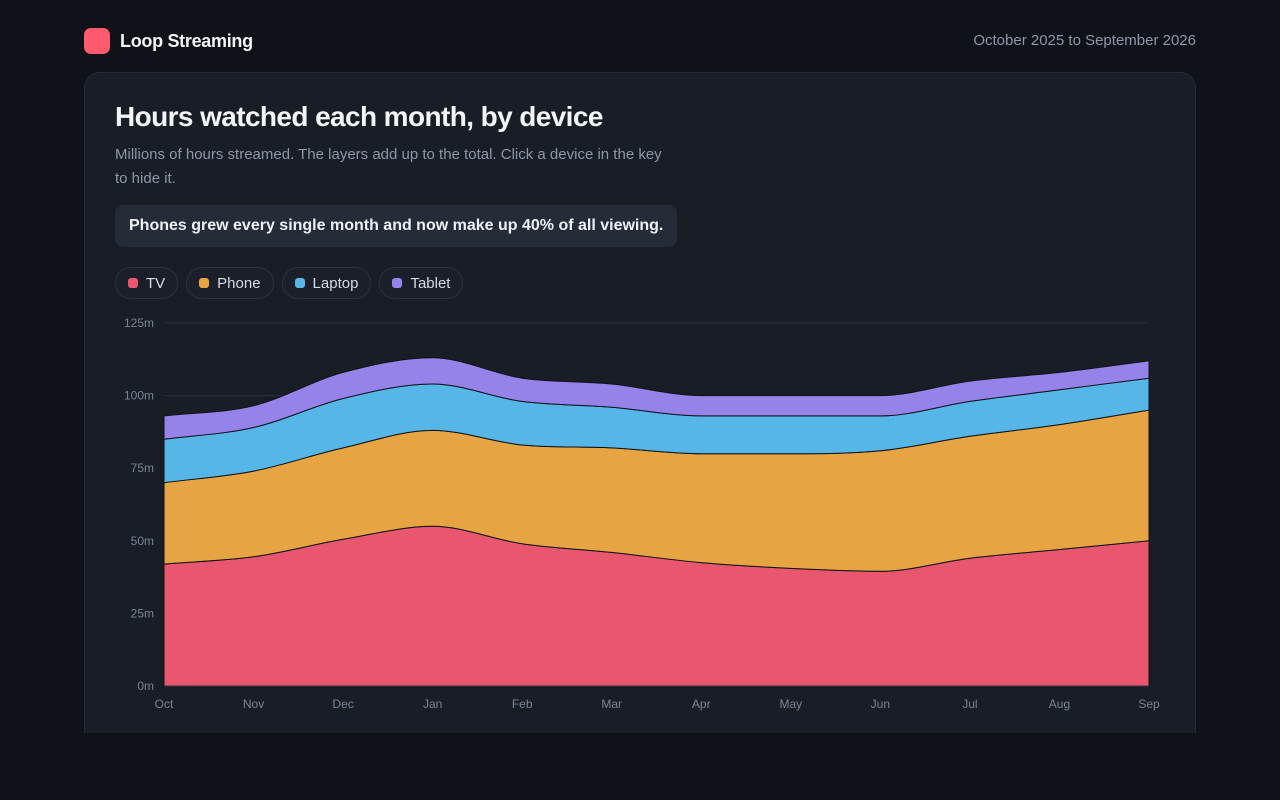  Describe the element at coordinates (142, 613) in the screenshot. I see `y-tick-label: 25m` at that location.